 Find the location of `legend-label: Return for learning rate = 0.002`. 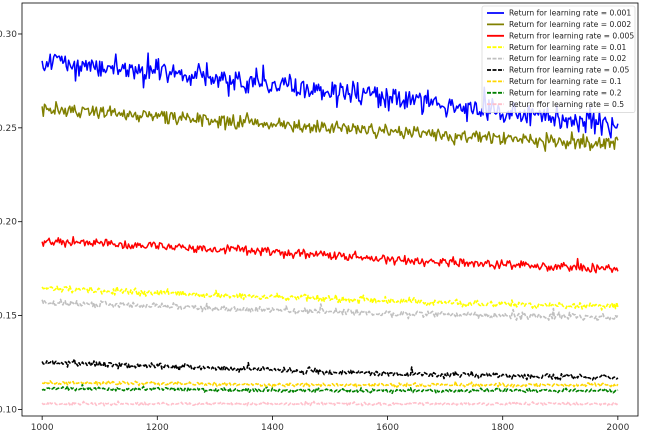

legend-label: Return for learning rate = 0.002 is located at coordinates (570, 24).